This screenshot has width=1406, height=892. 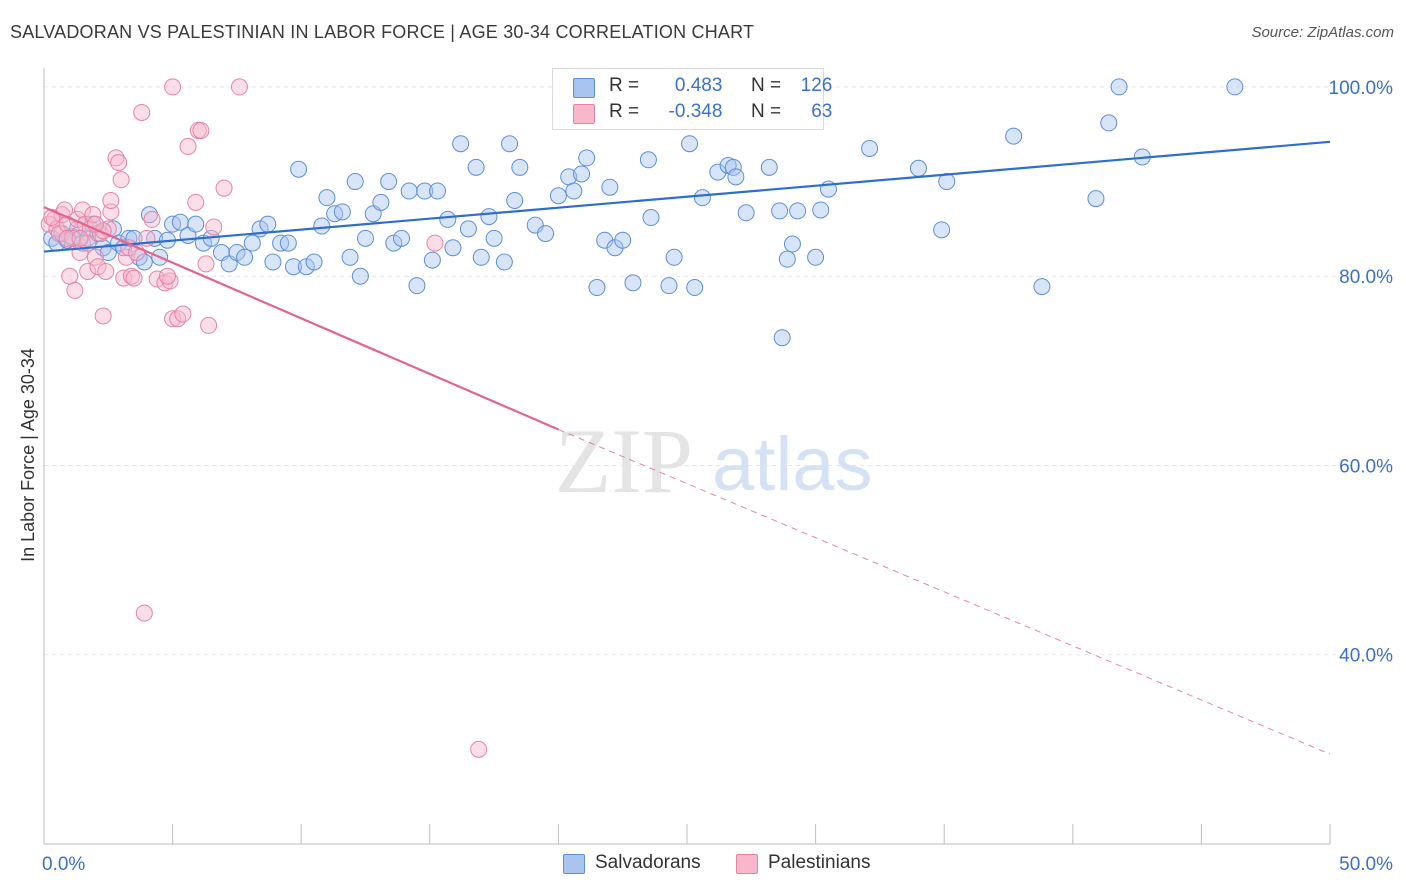 What do you see at coordinates (1322, 32) in the screenshot?
I see `chart-source: Source: ZipAtlas.com` at bounding box center [1322, 32].